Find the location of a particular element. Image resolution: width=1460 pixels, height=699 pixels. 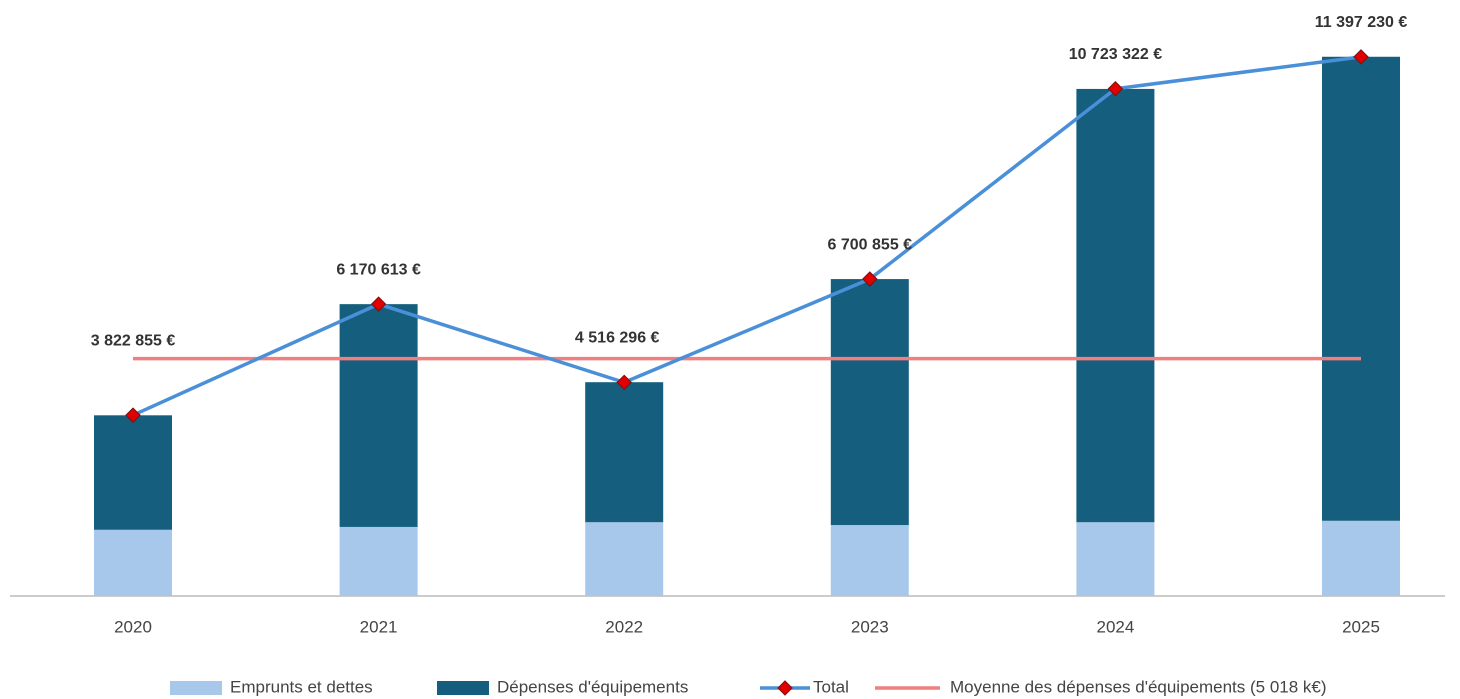

legend-label: Emprunts et dettes is located at coordinates (301, 686).